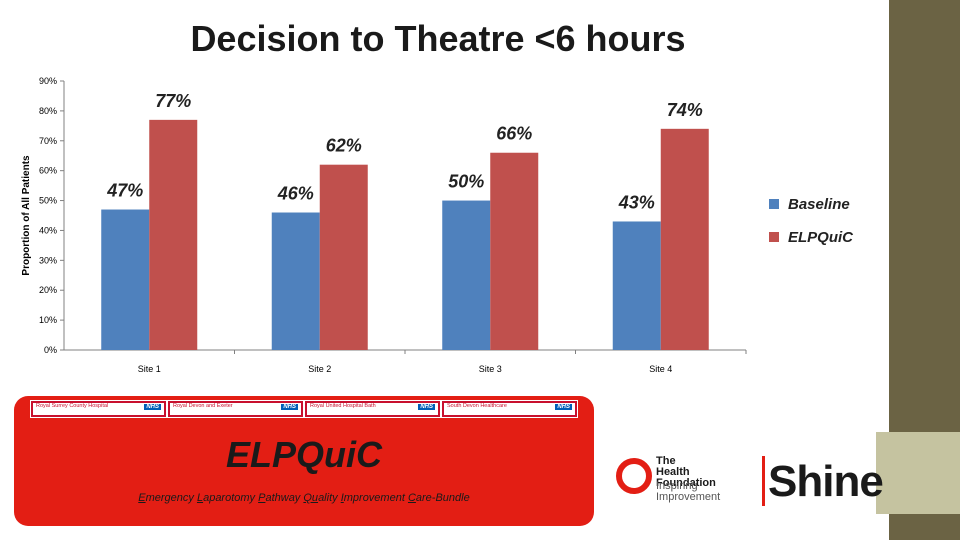 The image size is (960, 540). I want to click on data-label: 66%, so click(514, 134).